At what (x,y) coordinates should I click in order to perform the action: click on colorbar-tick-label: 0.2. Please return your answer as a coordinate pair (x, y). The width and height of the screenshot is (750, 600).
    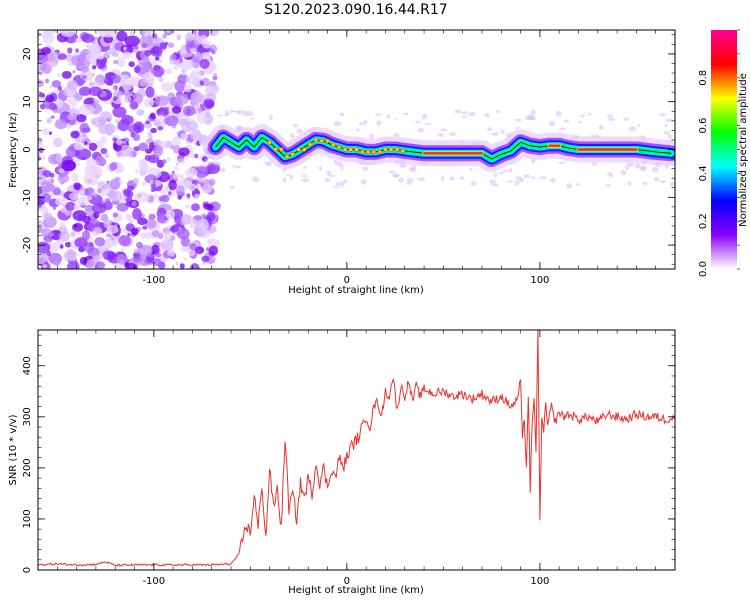
    Looking at the image, I should click on (703, 221).